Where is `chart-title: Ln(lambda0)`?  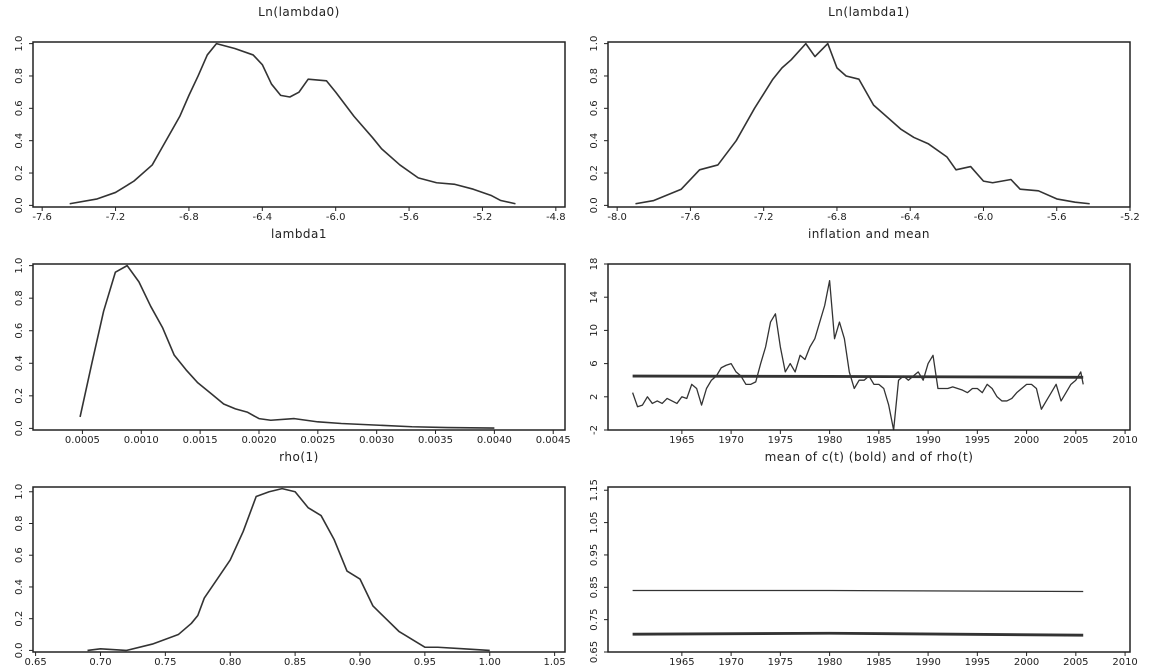 chart-title: Ln(lambda0) is located at coordinates (299, 12).